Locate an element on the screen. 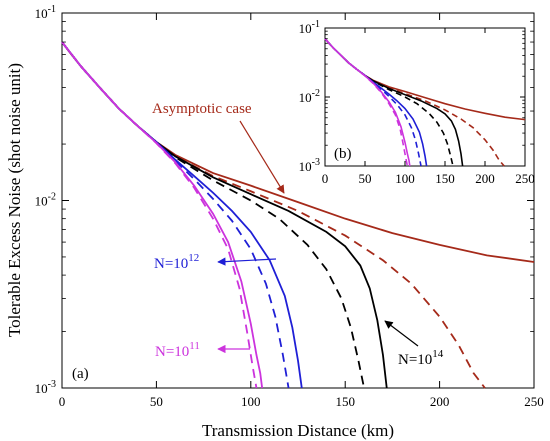 The image size is (550, 441). main-x-tick-label: 50 is located at coordinates (156, 401).